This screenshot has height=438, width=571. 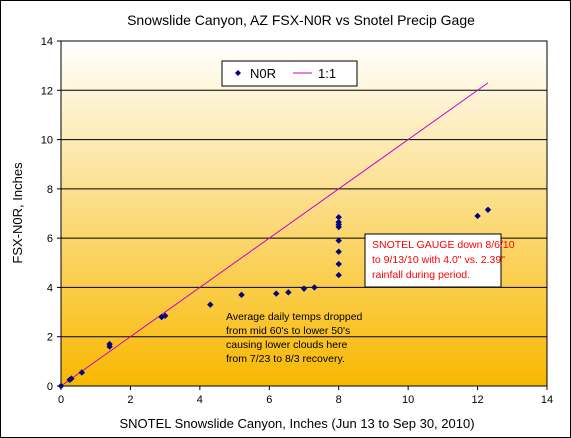 What do you see at coordinates (47, 91) in the screenshot?
I see `y-tick-label: 12` at bounding box center [47, 91].